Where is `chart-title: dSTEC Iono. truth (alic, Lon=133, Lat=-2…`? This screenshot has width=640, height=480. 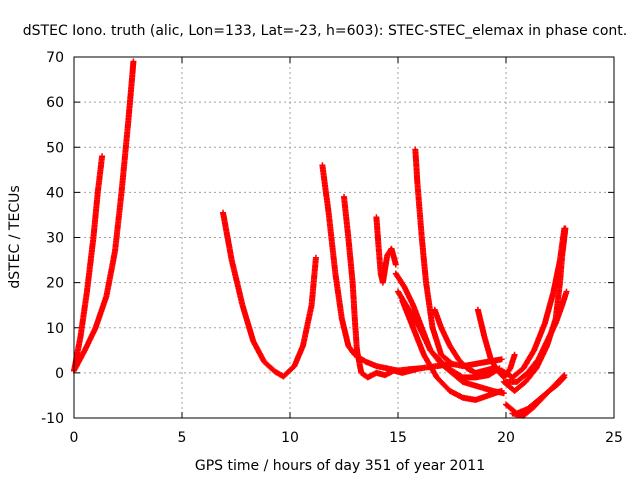
chart-title: dSTEC Iono. truth (alic, Lon=133, Lat=-2… is located at coordinates (325, 31).